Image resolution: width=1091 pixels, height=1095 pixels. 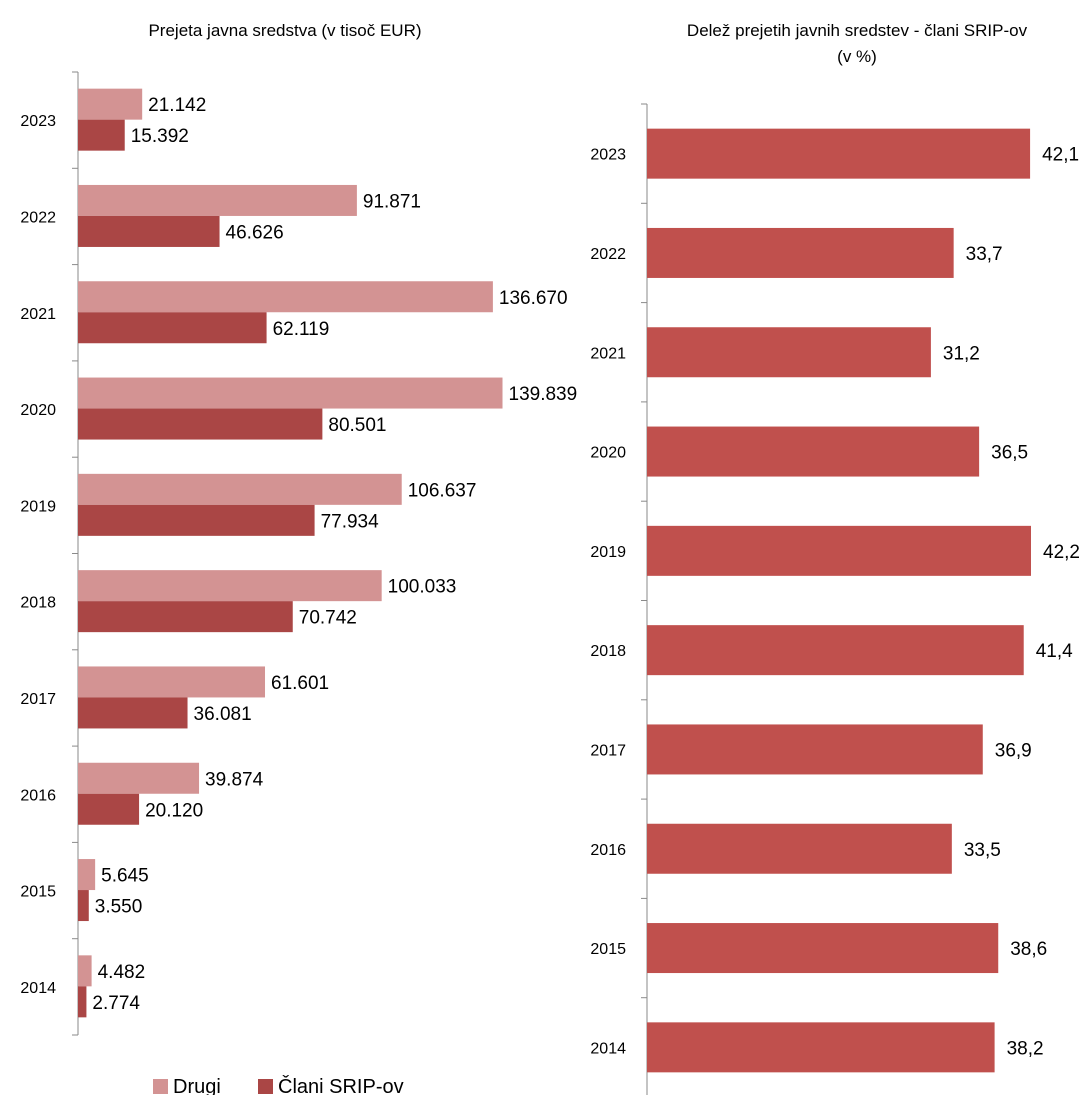 What do you see at coordinates (110, 104) in the screenshot?
I see `left-bar-drugi-2023` at bounding box center [110, 104].